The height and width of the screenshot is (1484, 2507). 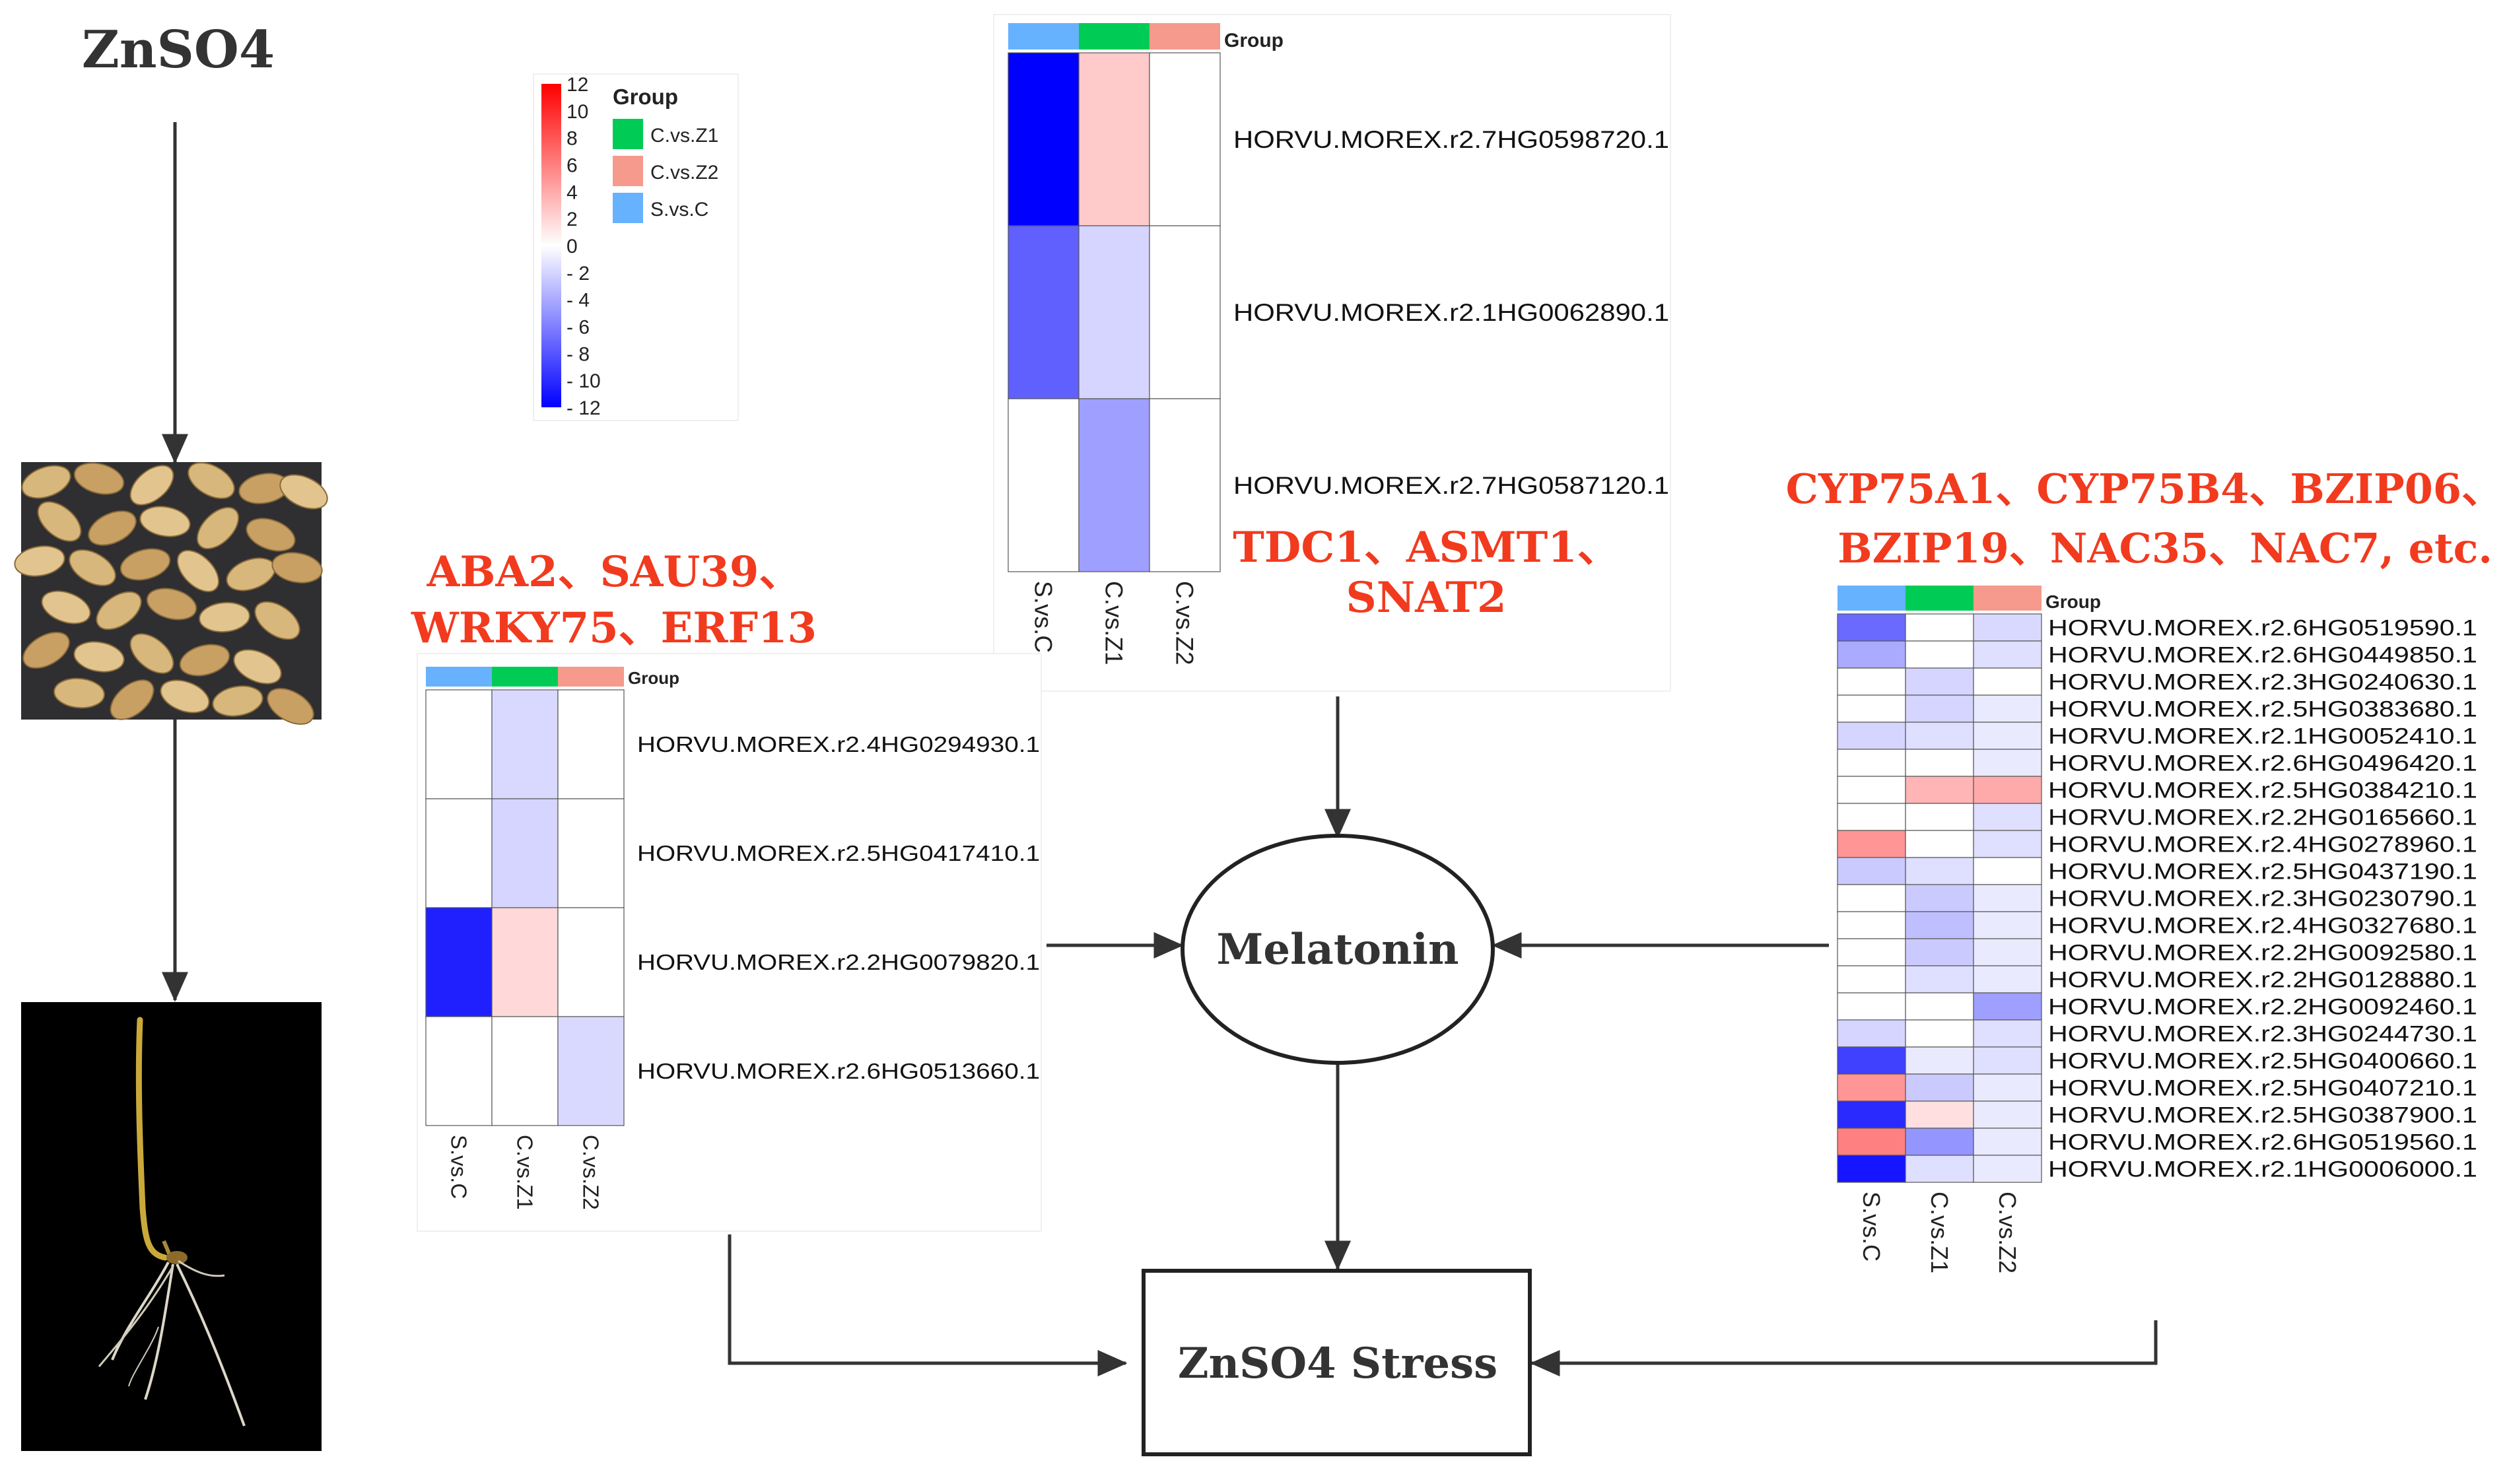 I want to click on stress-label: ZnSO4 Stress, so click(x=1337, y=1363).